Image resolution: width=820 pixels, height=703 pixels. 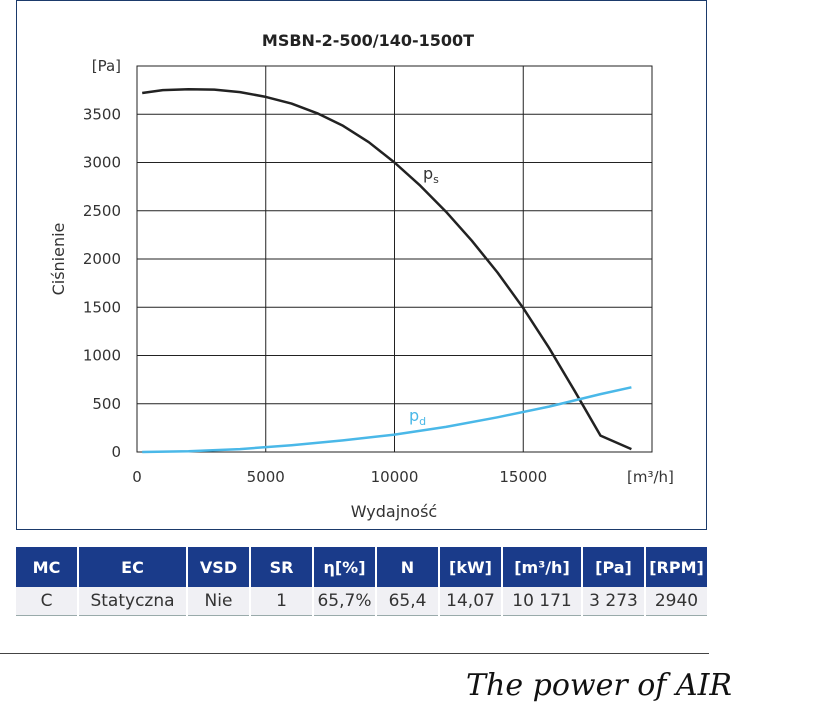 I want to click on table-cell: C, so click(x=46, y=601).